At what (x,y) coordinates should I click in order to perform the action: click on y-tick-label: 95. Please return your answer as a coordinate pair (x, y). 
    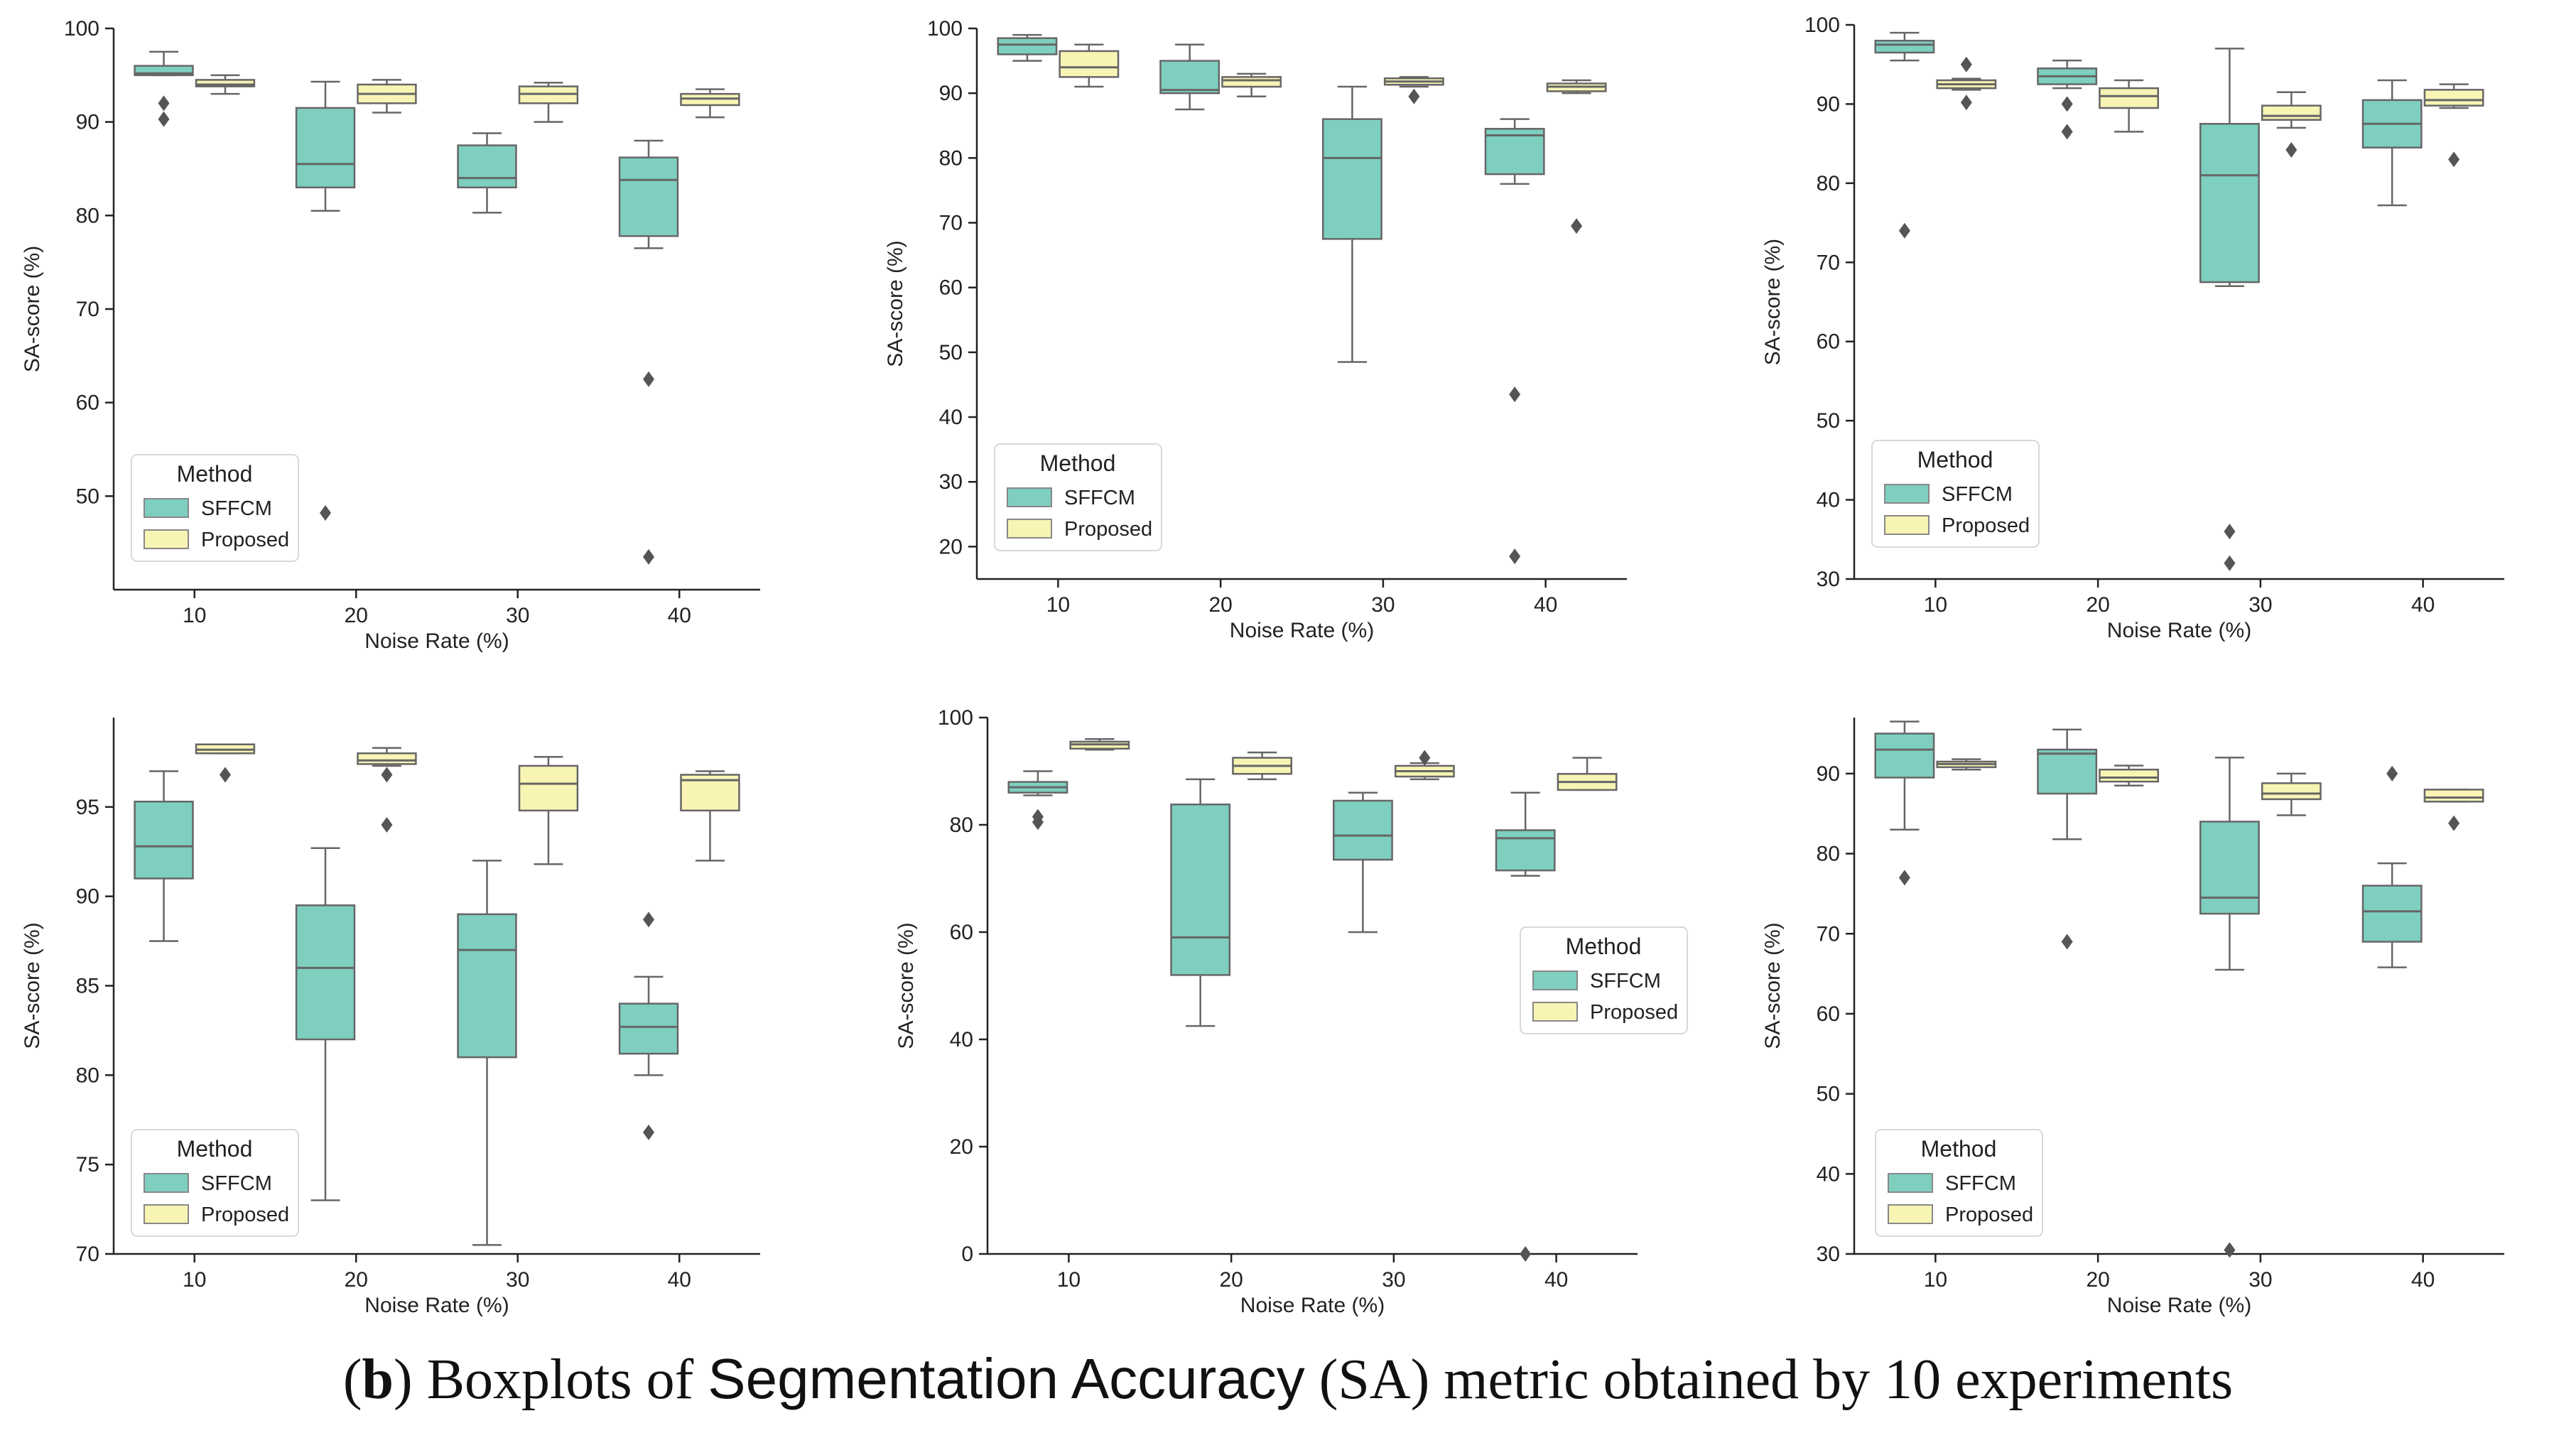
    Looking at the image, I should click on (87, 807).